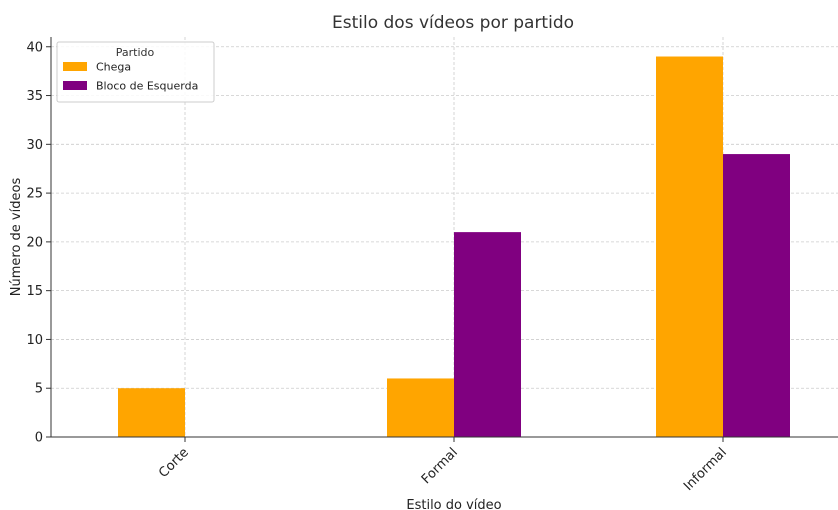  What do you see at coordinates (113, 67) in the screenshot?
I see `legend-entry-label: Chega` at bounding box center [113, 67].